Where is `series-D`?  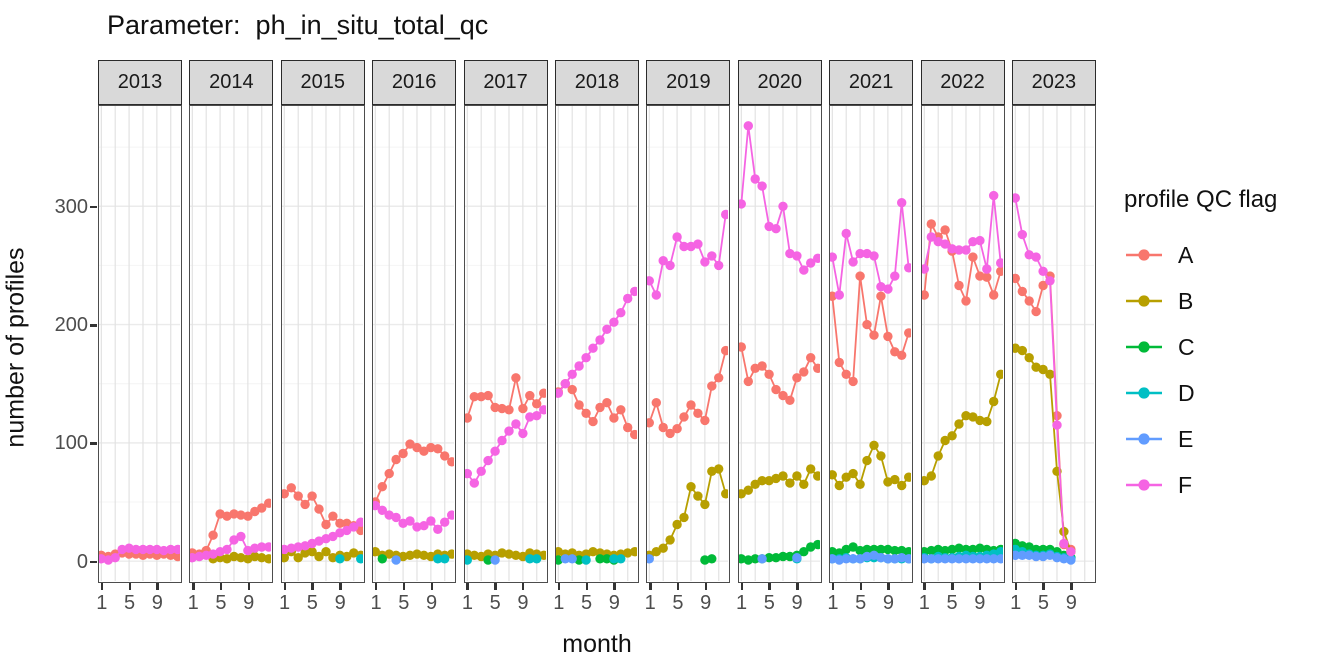
series-D is located at coordinates (348, 559).